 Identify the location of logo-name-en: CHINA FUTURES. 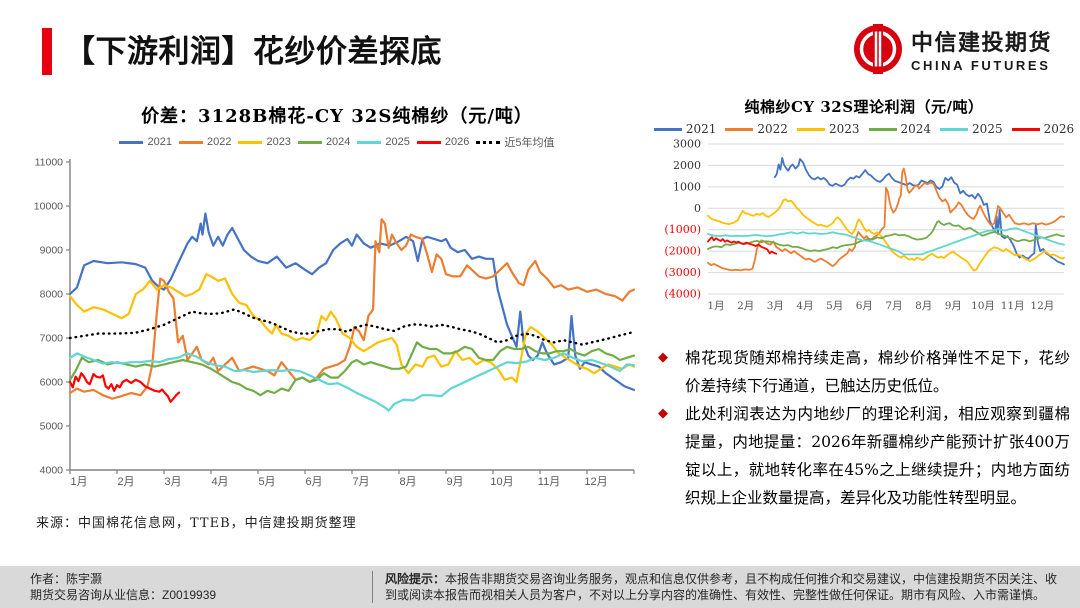
(980, 65).